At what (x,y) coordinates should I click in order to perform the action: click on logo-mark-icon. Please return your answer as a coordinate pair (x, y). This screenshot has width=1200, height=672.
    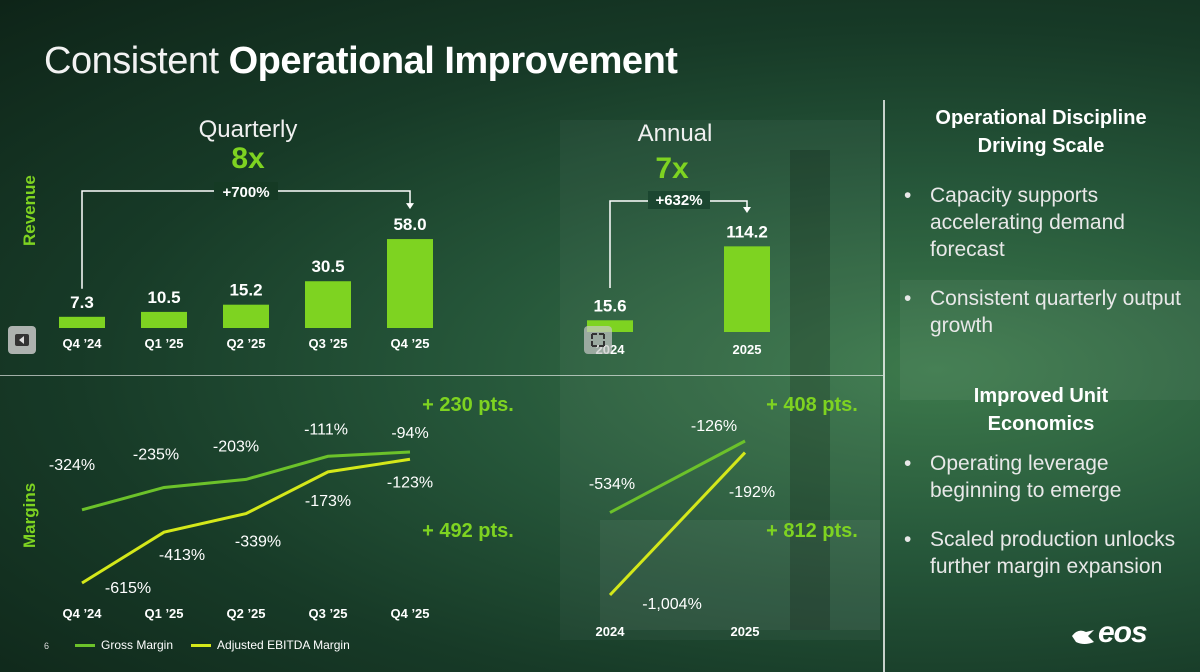
    Looking at the image, I should click on (1083, 637).